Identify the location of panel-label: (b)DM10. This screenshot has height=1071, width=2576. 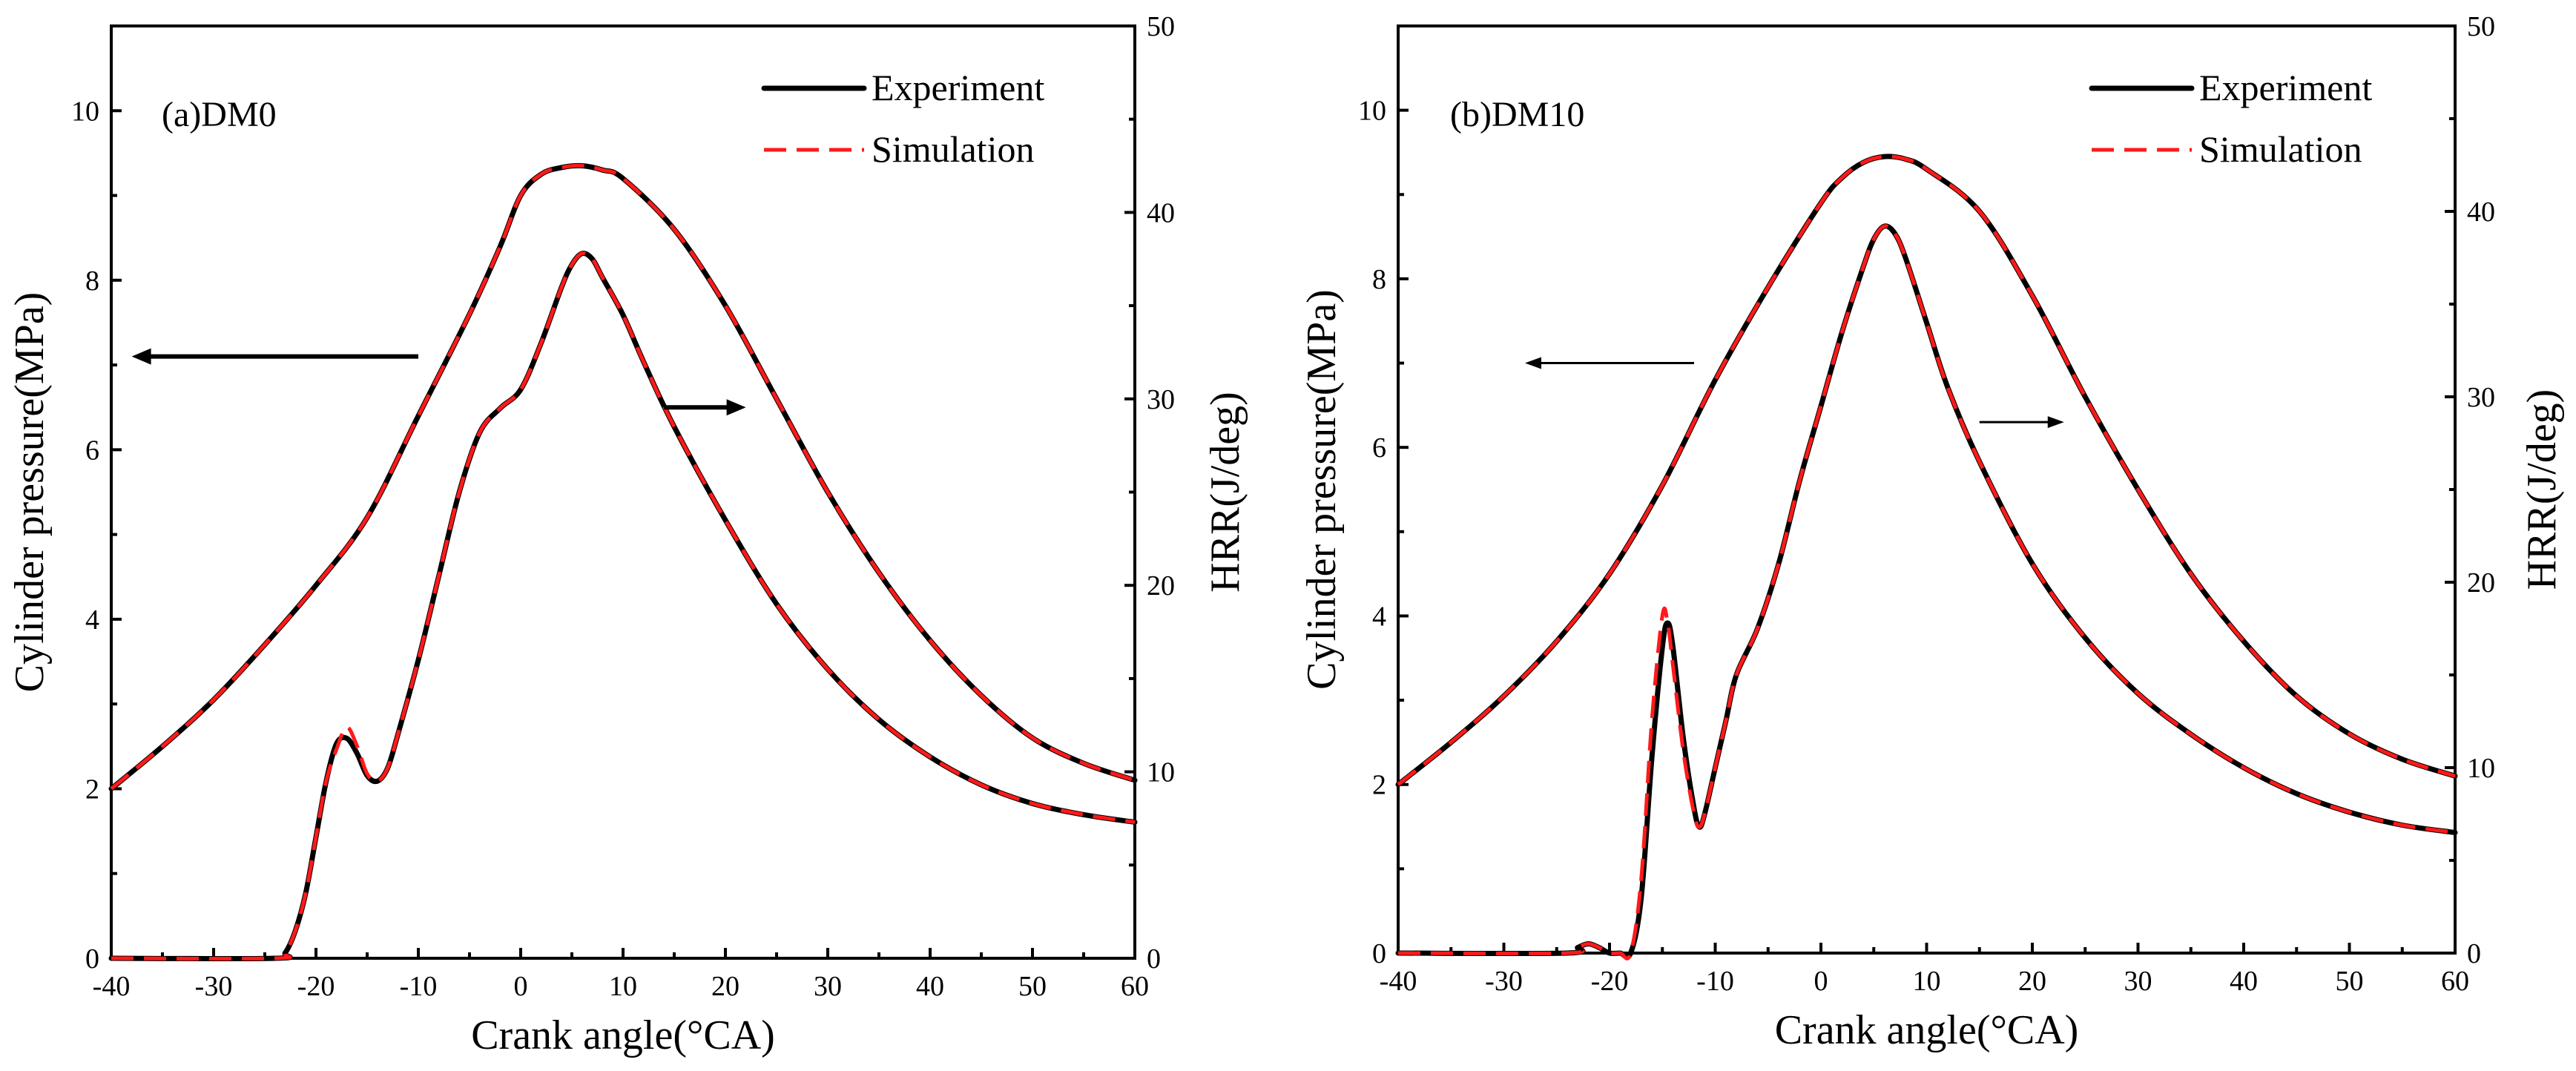
(1517, 114).